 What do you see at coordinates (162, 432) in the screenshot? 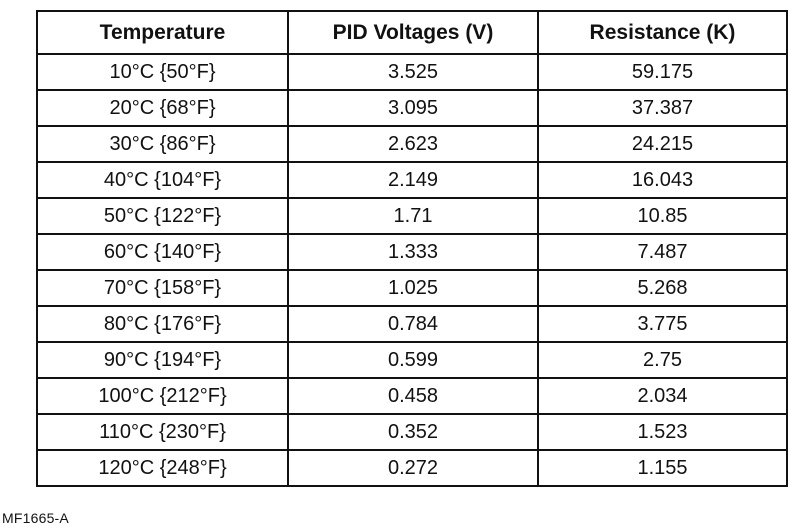
I see `temperature-cell: 110°C {230°F}` at bounding box center [162, 432].